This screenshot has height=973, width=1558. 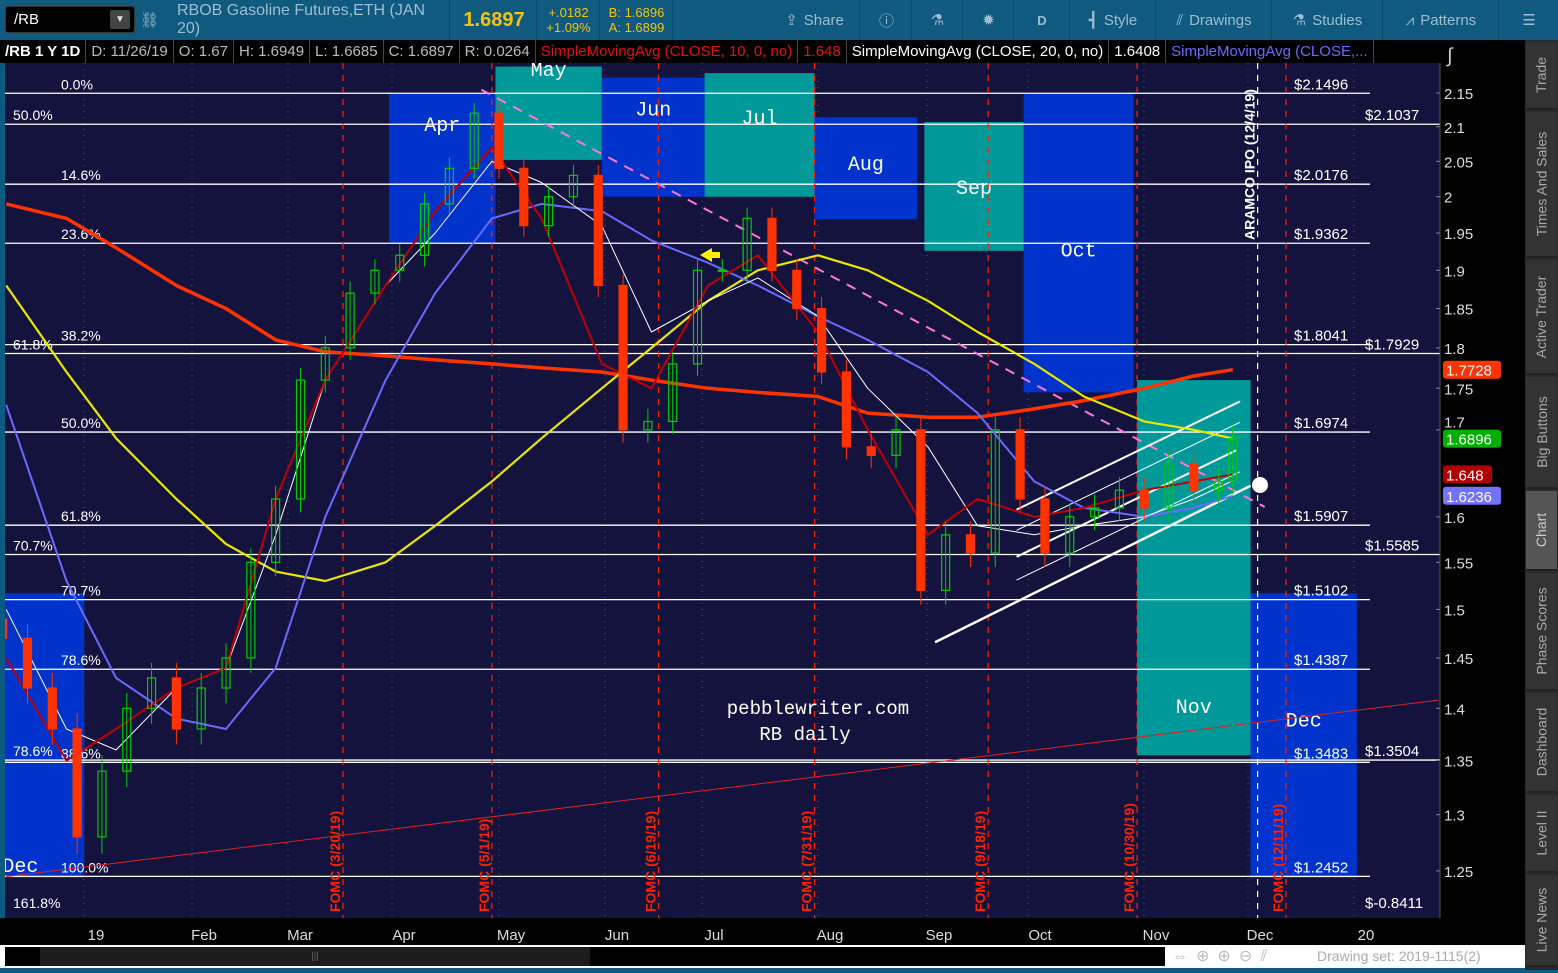 What do you see at coordinates (1328, 20) in the screenshot?
I see `studies-button: ⚗ Studies` at bounding box center [1328, 20].